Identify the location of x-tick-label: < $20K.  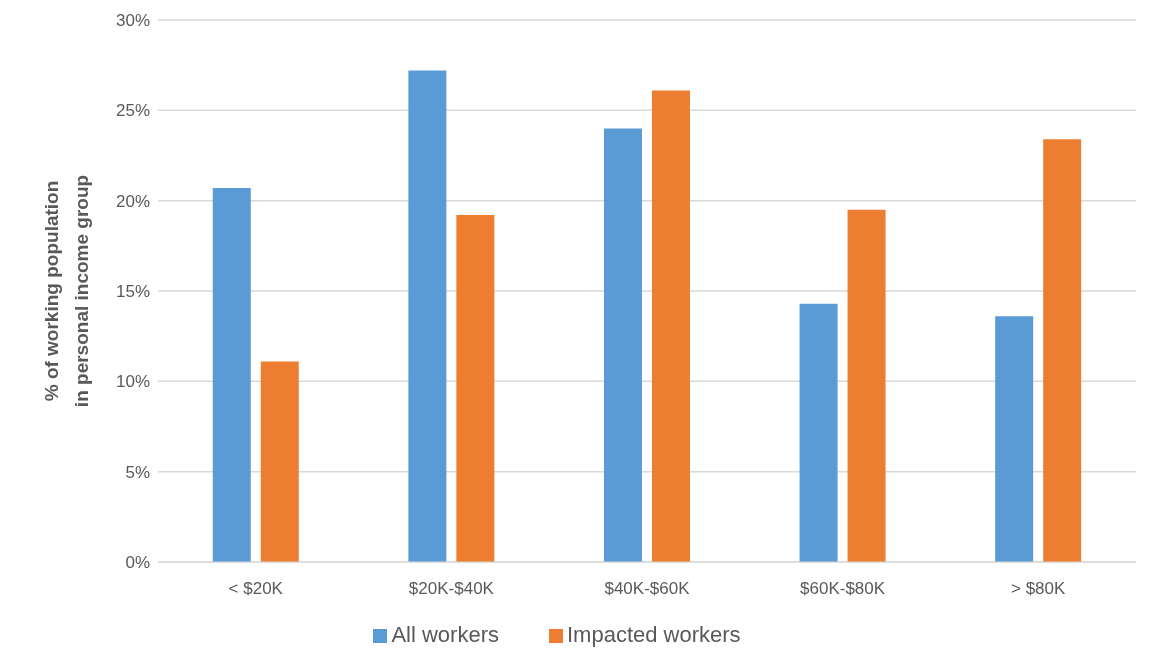
(256, 589).